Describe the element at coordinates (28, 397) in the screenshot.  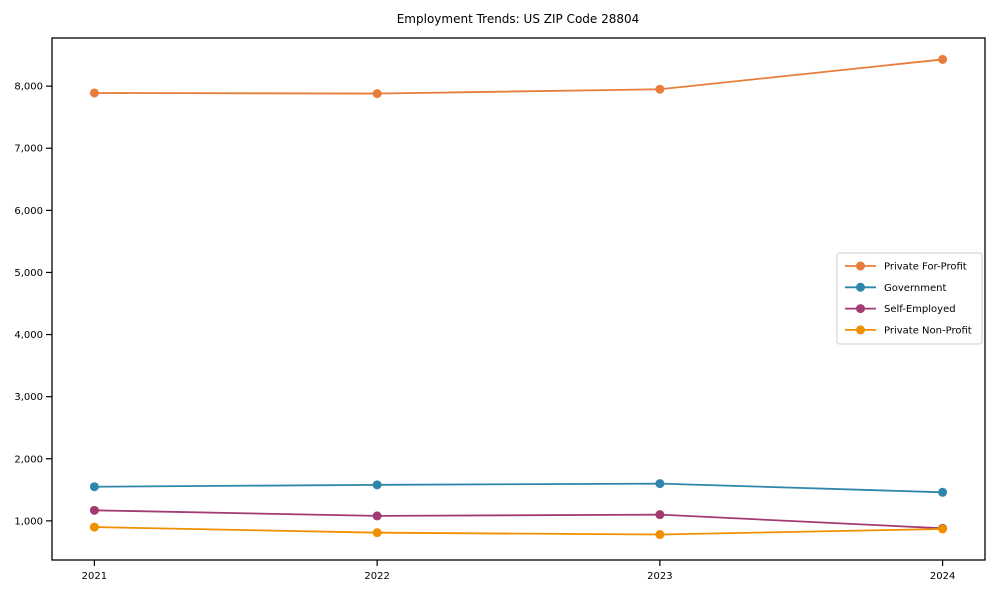
I see `y-axis-tick-label: 3,000` at that location.